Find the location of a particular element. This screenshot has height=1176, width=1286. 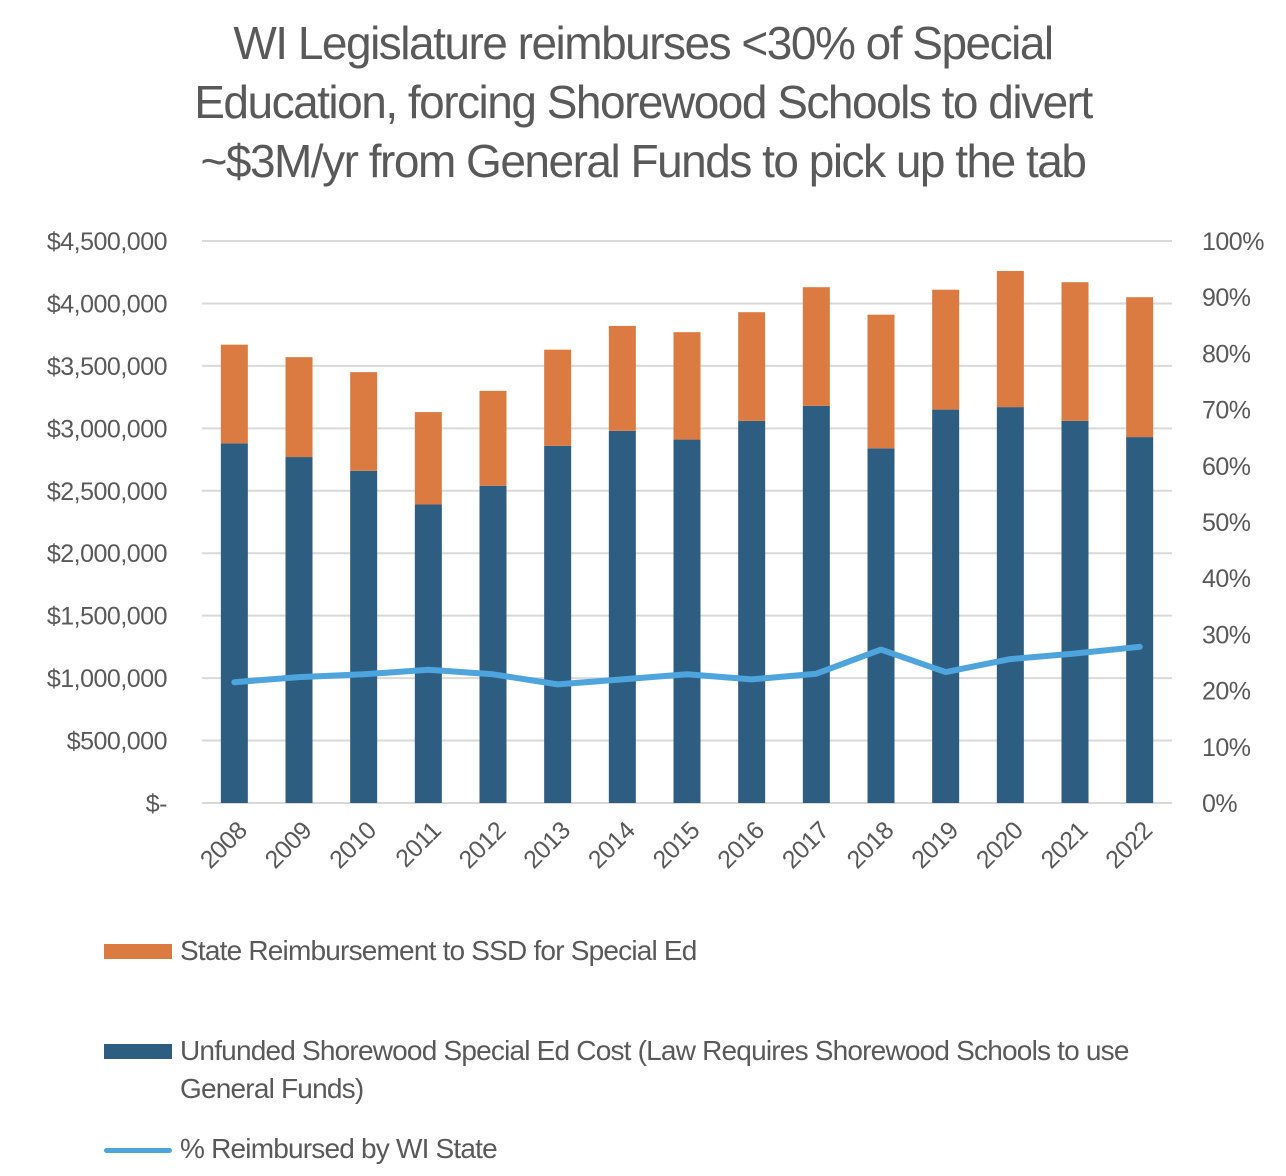

left-tick-label-0: $- is located at coordinates (156, 804).